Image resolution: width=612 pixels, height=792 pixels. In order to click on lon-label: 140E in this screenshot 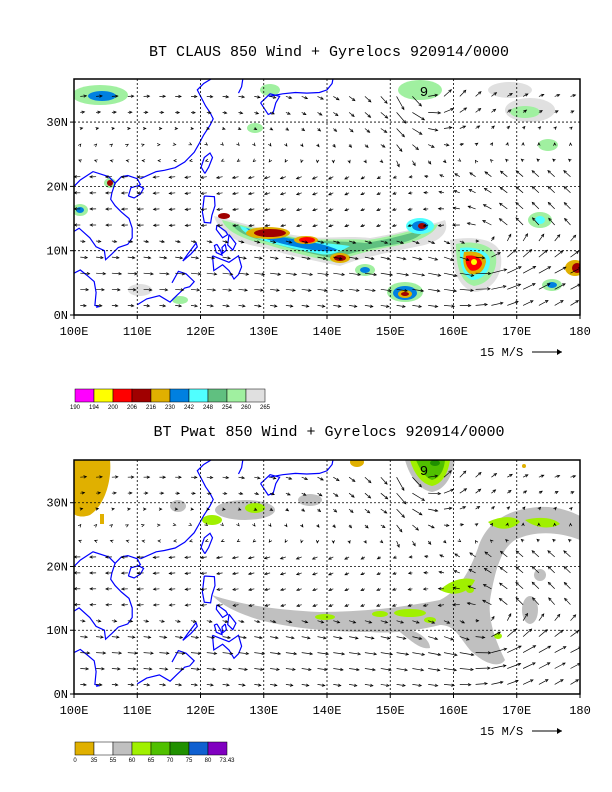, I will do `click(327, 332)`.